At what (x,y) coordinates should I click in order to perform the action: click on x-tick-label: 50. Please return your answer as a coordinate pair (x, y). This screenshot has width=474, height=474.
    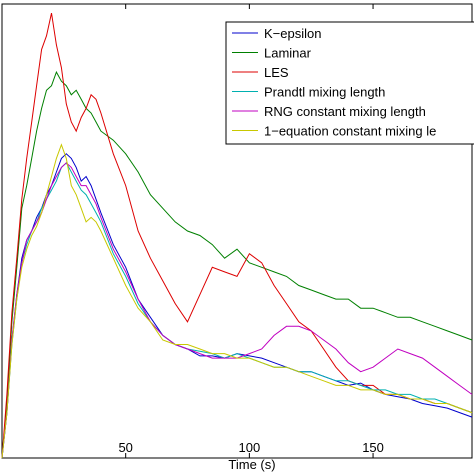
    Looking at the image, I should click on (125, 447).